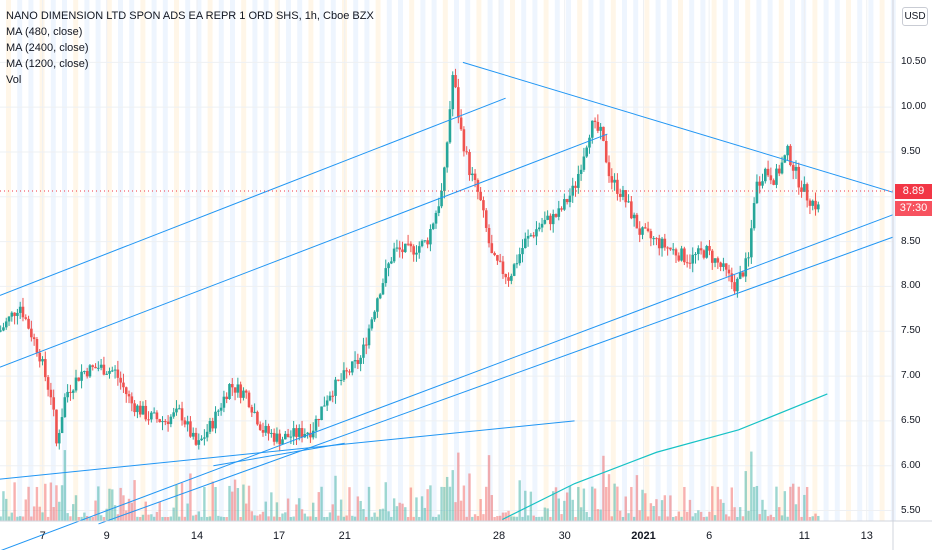  What do you see at coordinates (47, 64) in the screenshot?
I see `ma-1200-label: MA (1200, close)` at bounding box center [47, 64].